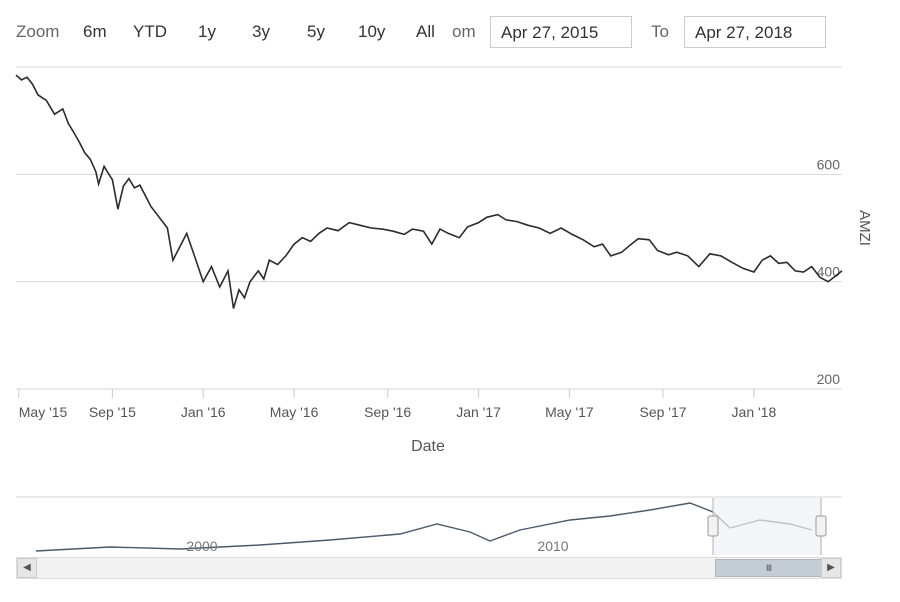  I want to click on from-label: om, so click(464, 31).